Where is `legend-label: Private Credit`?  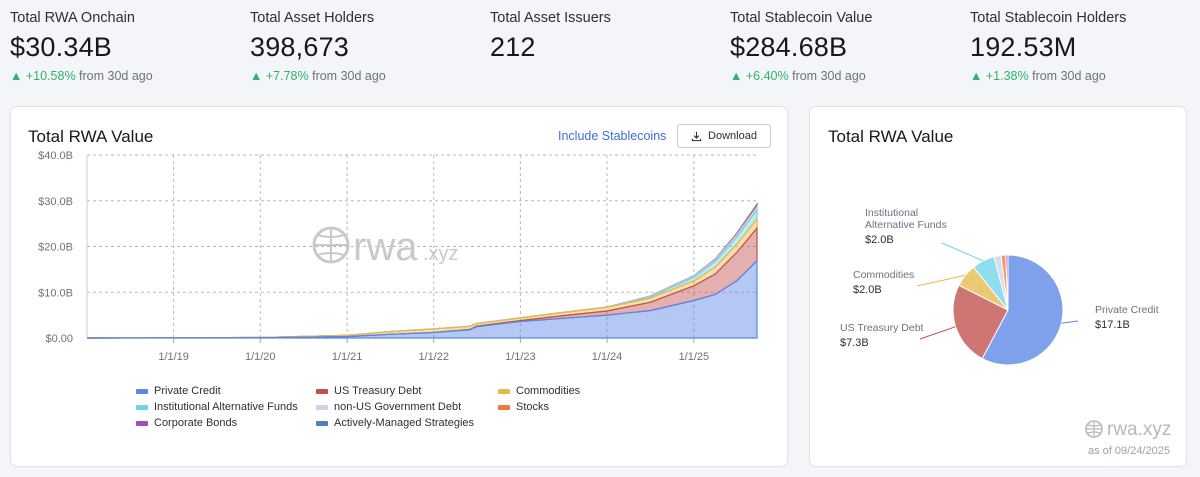
legend-label: Private Credit is located at coordinates (187, 391).